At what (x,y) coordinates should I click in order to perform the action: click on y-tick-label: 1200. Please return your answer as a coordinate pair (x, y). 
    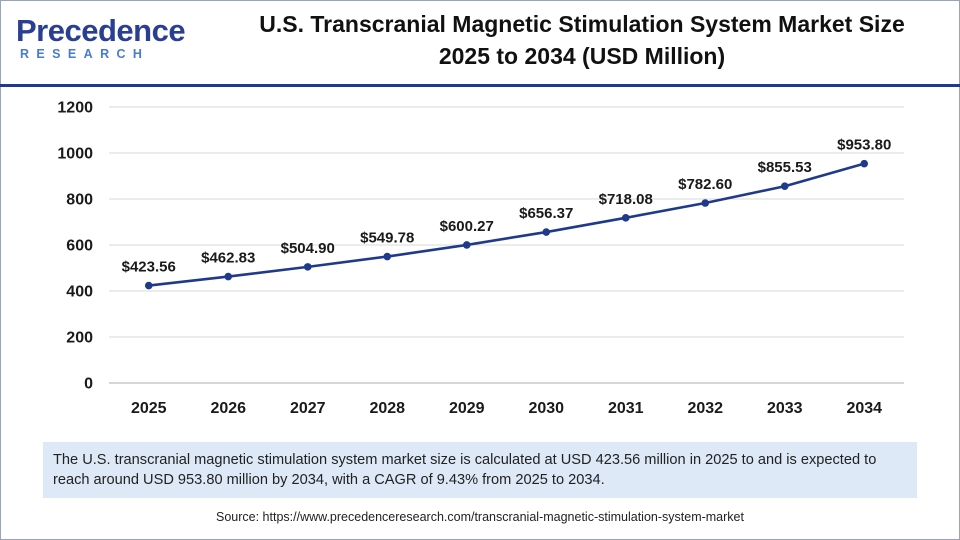
    Looking at the image, I should click on (75, 108).